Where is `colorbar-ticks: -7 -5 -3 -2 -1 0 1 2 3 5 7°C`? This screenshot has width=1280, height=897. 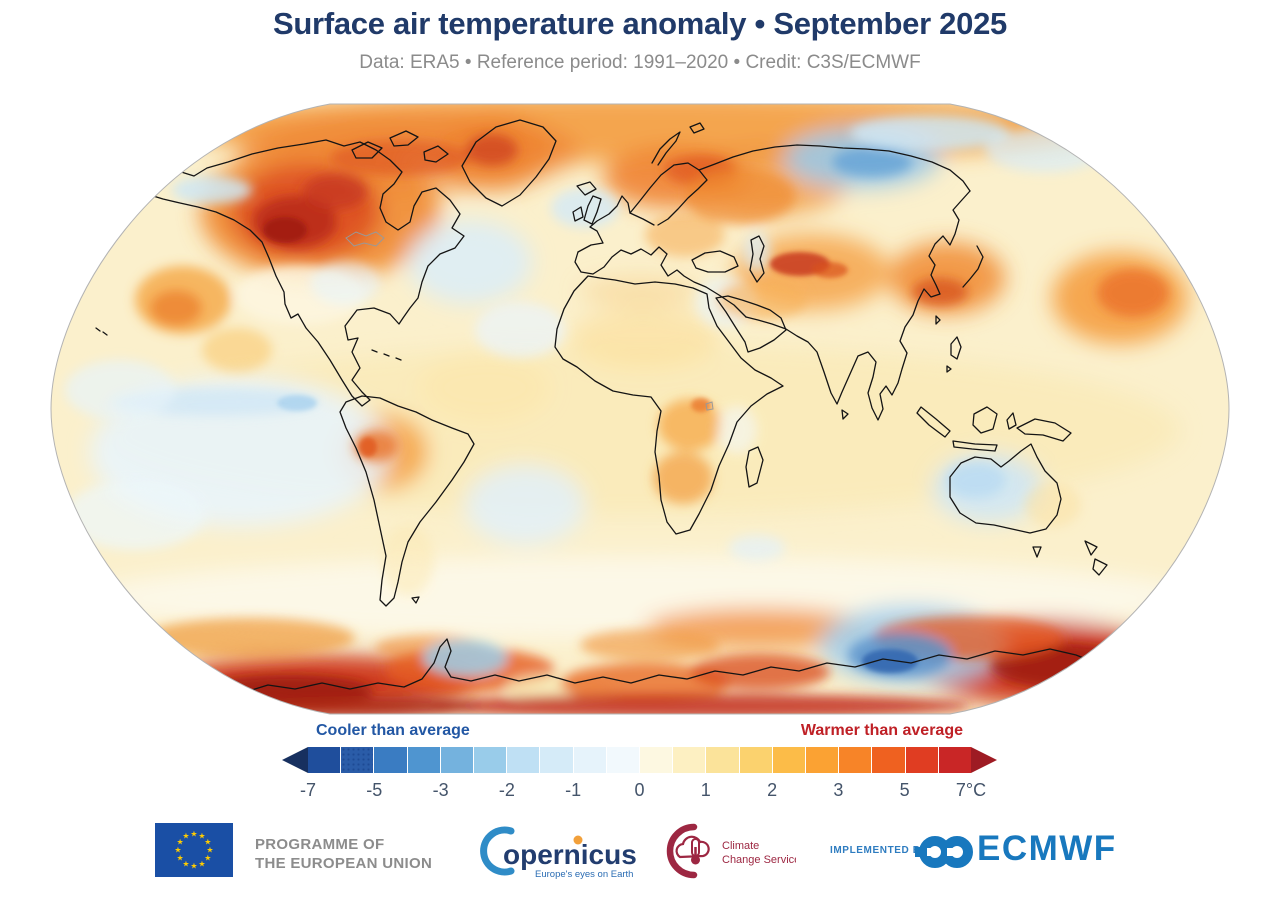 colorbar-ticks: -7 -5 -3 -2 -1 0 1 2 3 5 7°C is located at coordinates (639, 792).